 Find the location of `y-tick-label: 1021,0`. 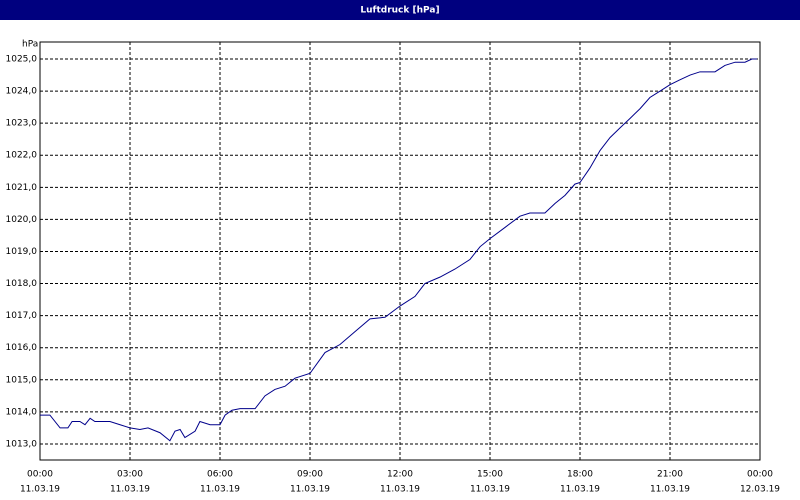

y-tick-label: 1021,0 is located at coordinates (22, 188).